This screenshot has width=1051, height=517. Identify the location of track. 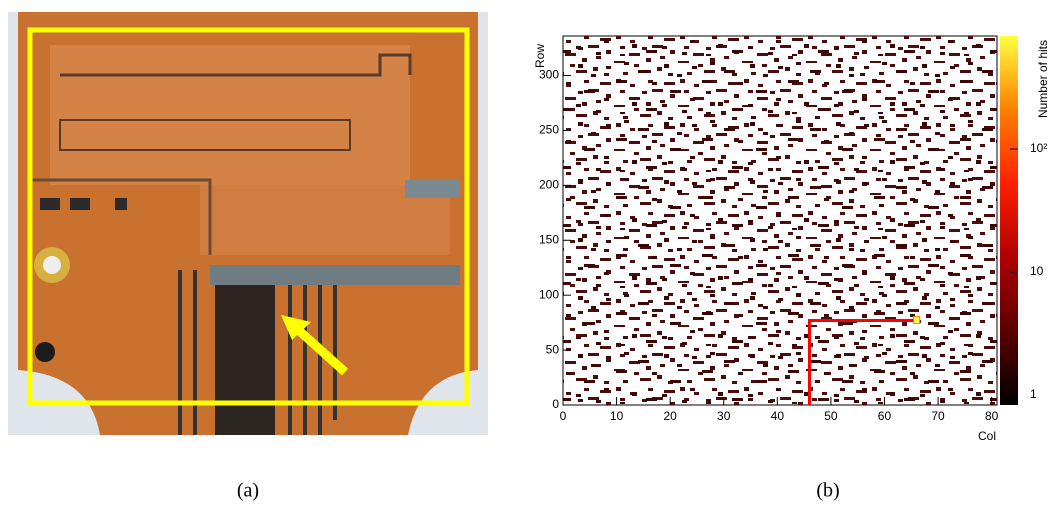
(862, 361).